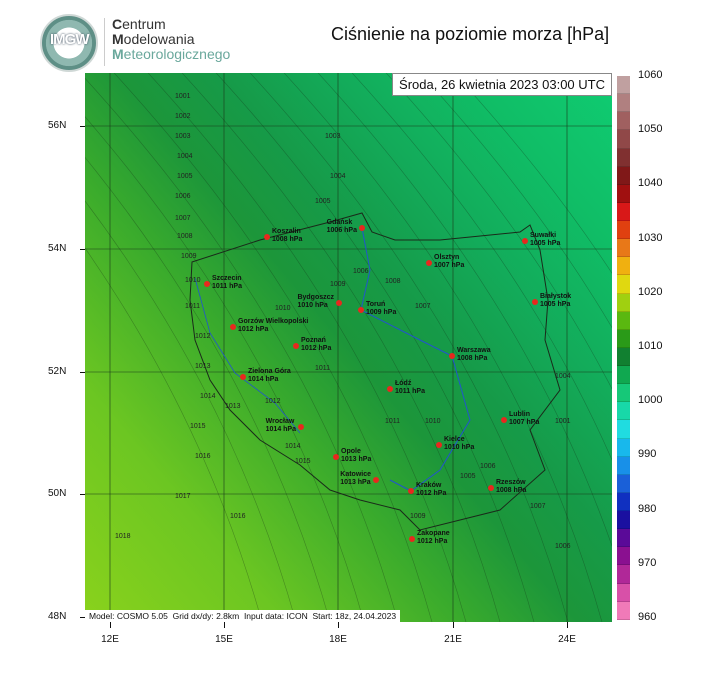 The width and height of the screenshot is (702, 700). I want to click on longitude-tick-label: 18E, so click(338, 639).